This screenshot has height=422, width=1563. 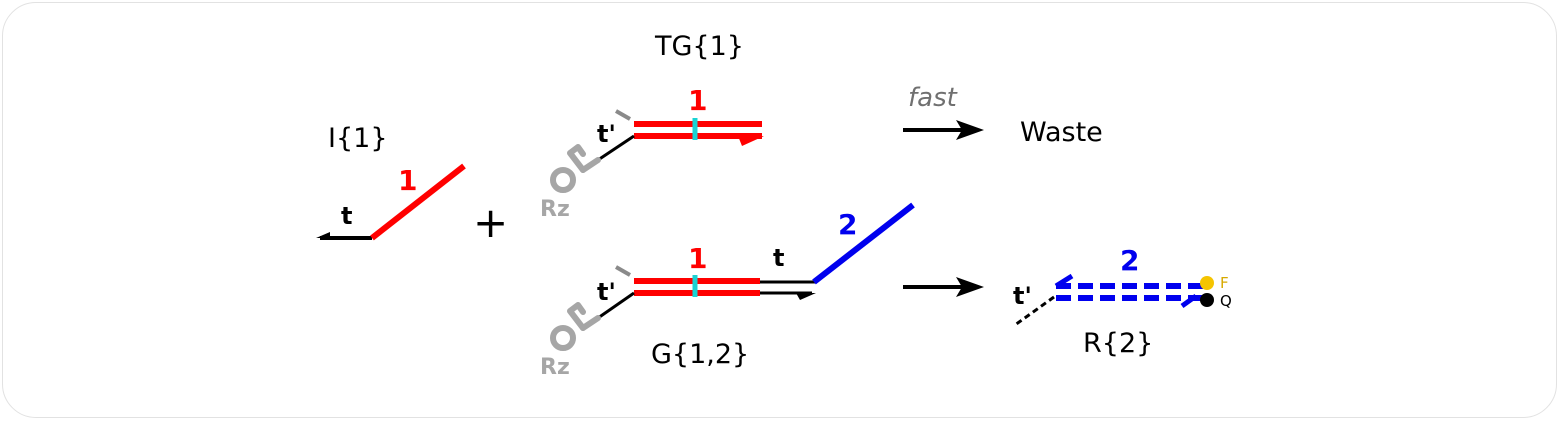 What do you see at coordinates (1118, 343) in the screenshot?
I see `reporter-name: R{2}` at bounding box center [1118, 343].